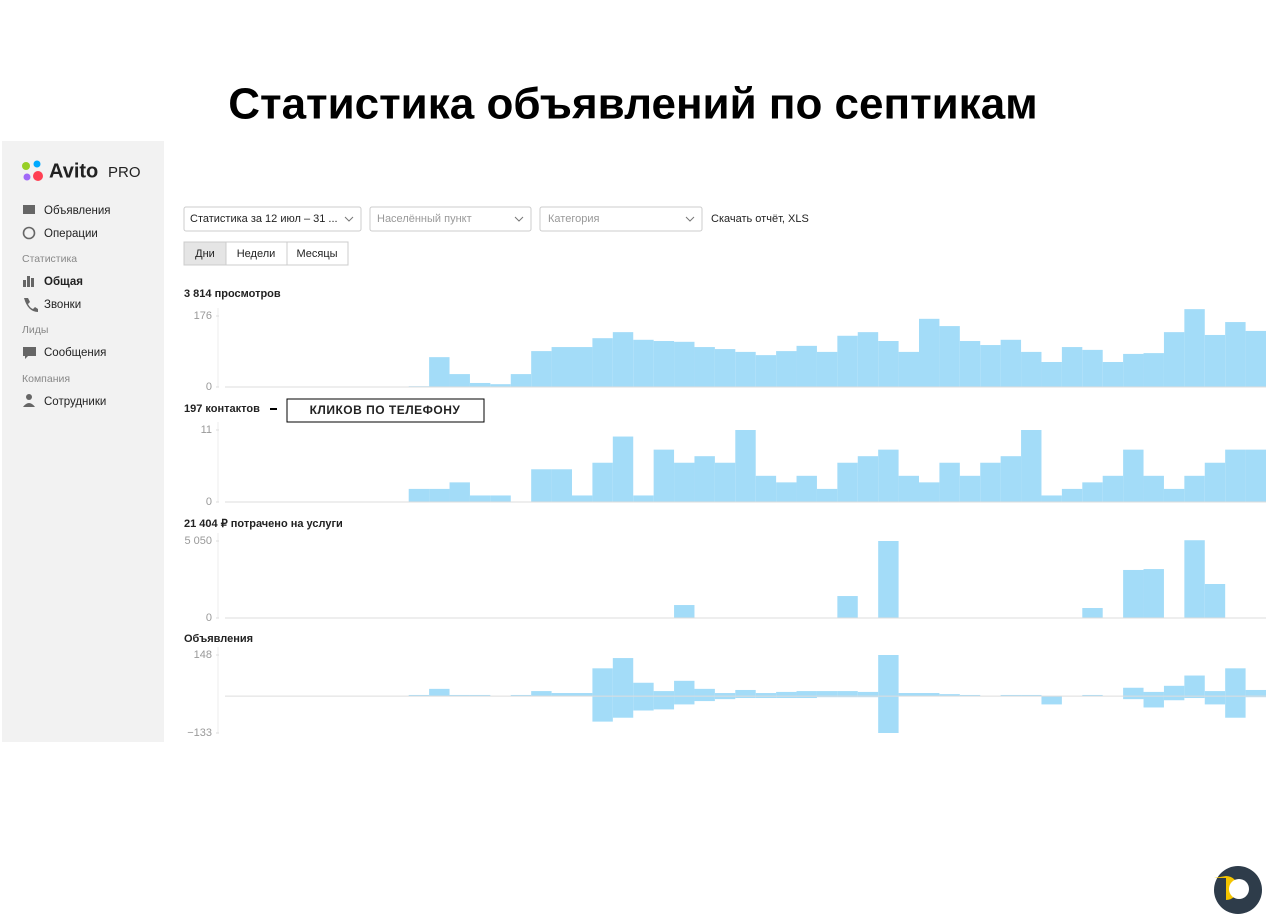  What do you see at coordinates (77, 211) in the screenshot?
I see `menu-item: Объявления` at bounding box center [77, 211].